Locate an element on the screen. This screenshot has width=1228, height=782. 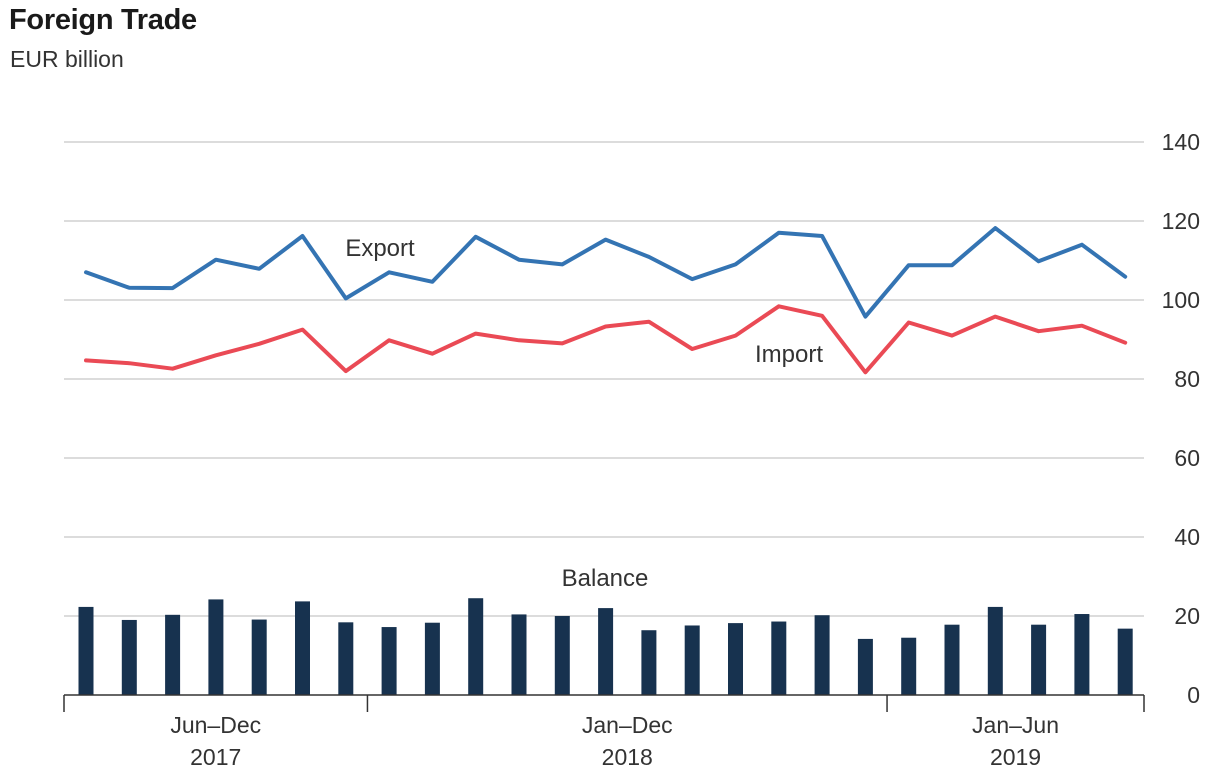
y-tick-label: 100 is located at coordinates (1181, 300).